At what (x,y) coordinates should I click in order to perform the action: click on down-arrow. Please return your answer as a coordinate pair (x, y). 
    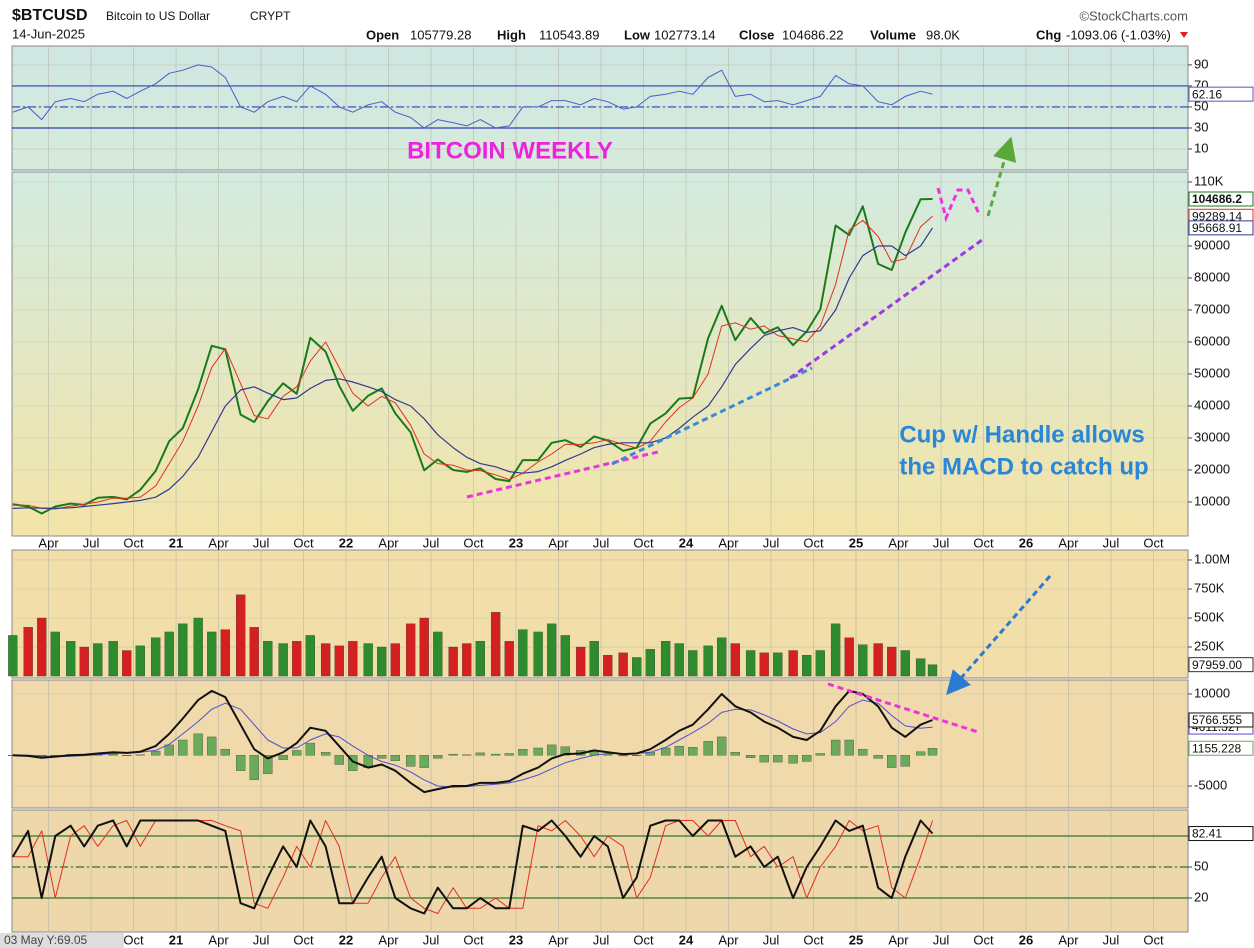
    Looking at the image, I should click on (1184, 35).